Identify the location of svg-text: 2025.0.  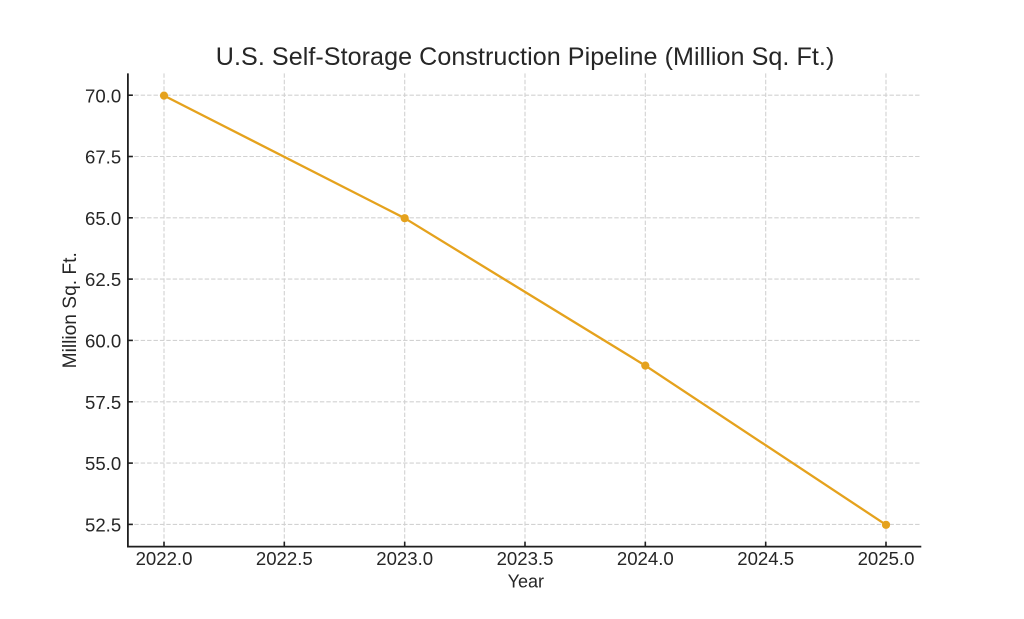
(886, 558).